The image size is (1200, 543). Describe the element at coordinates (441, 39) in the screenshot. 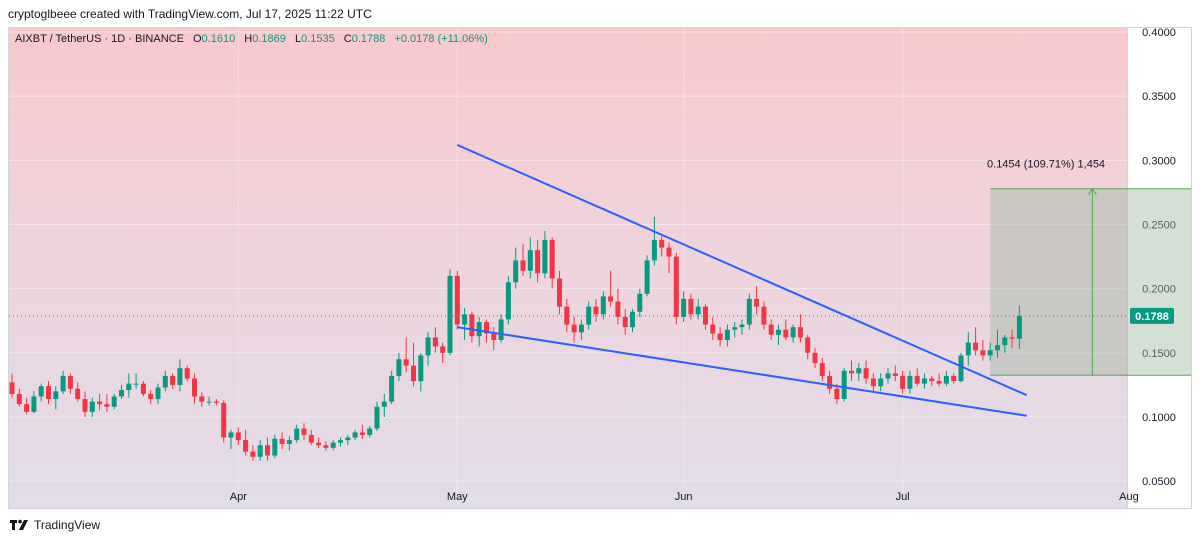

I see `legend-change: +0.0178 (+11.06%)` at that location.